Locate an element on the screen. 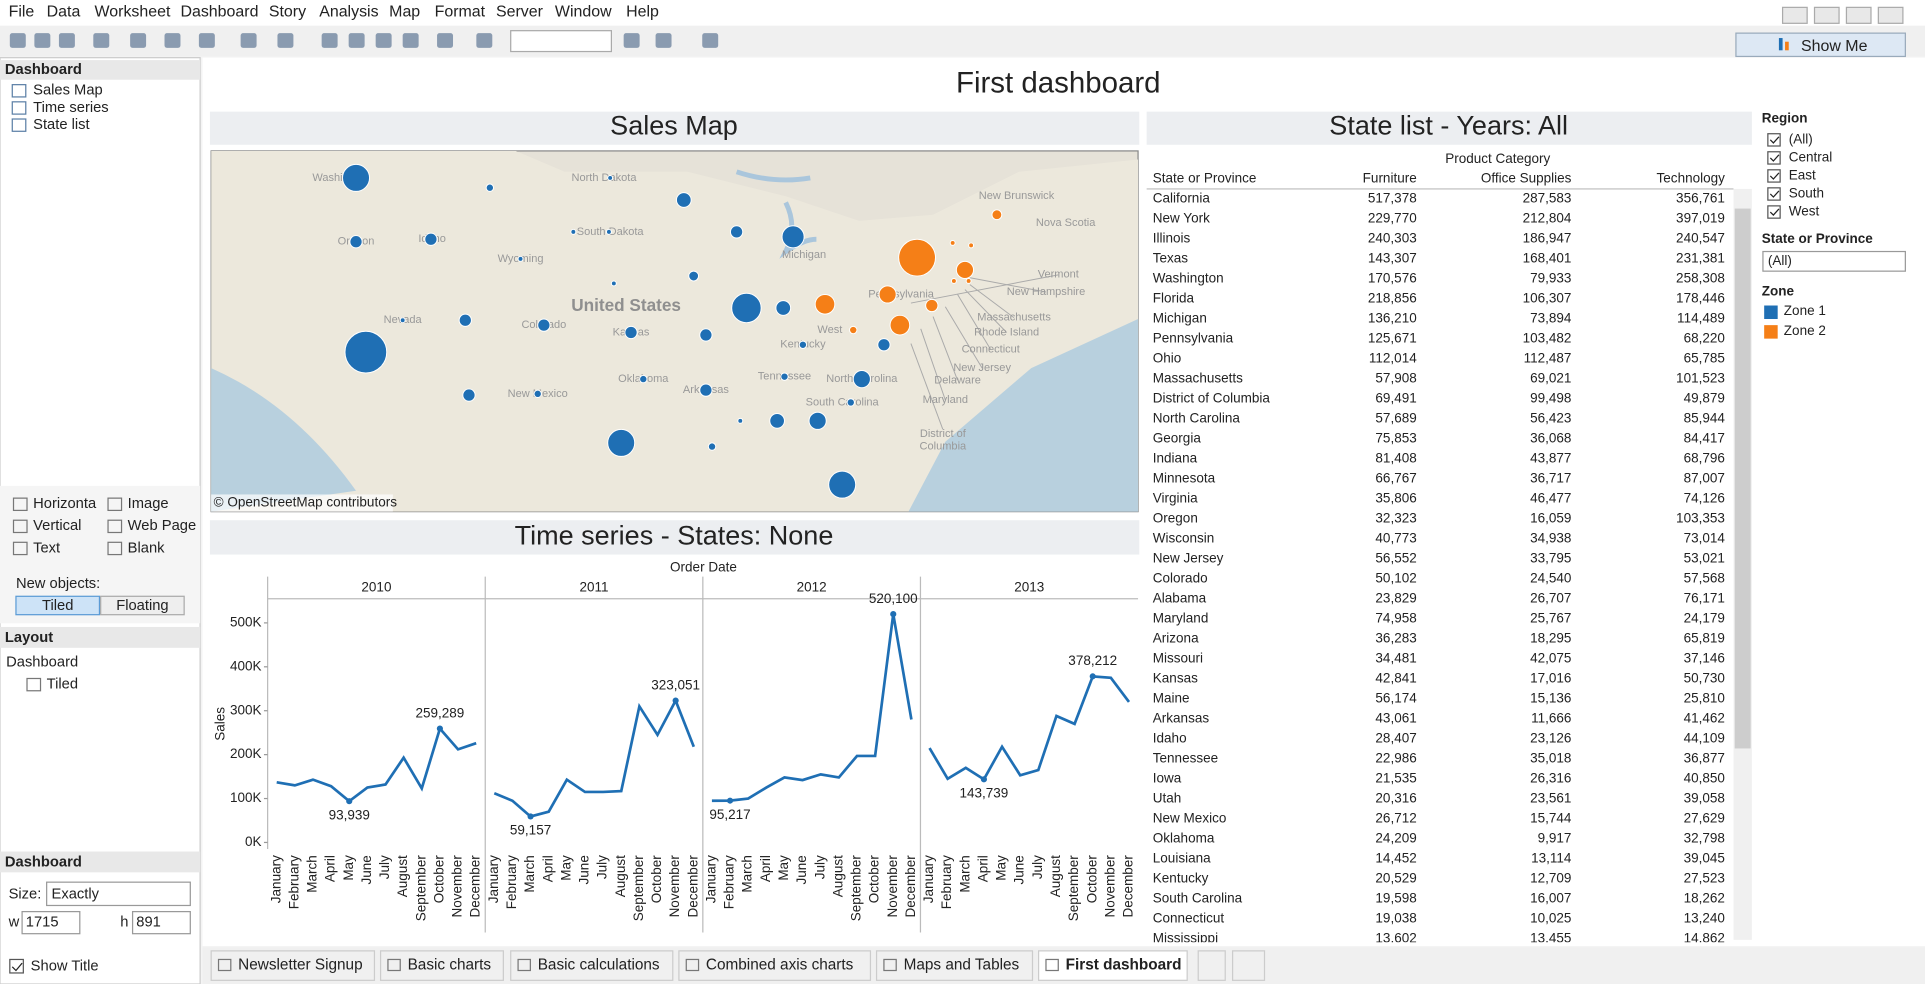 This screenshot has width=1925, height=984. size-dropdown is located at coordinates (118, 894).